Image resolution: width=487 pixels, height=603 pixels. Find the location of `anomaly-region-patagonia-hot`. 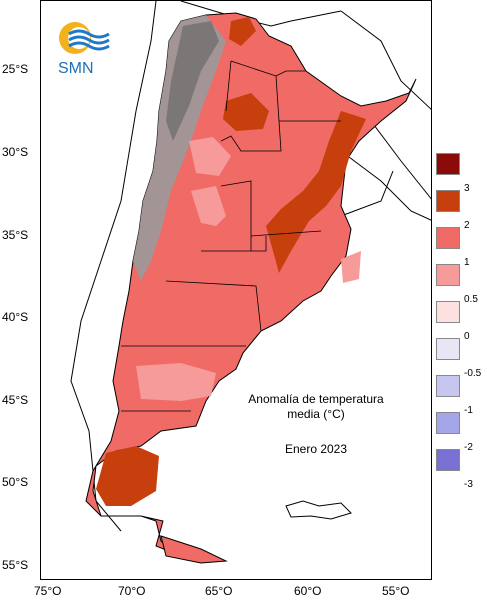

anomaly-region-patagonia-hot is located at coordinates (127, 476).